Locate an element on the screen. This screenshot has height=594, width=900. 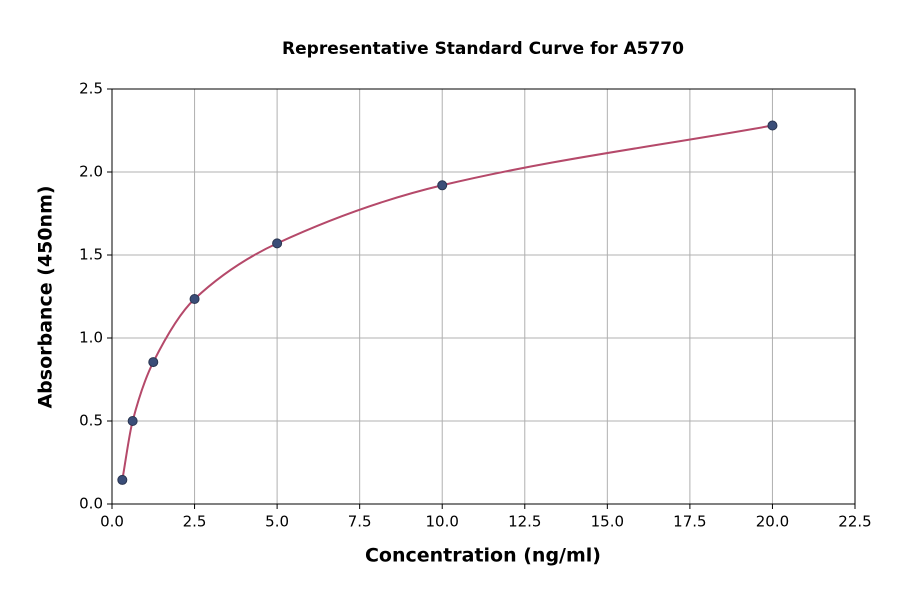
x-tick-label: 7.5 is located at coordinates (360, 522).